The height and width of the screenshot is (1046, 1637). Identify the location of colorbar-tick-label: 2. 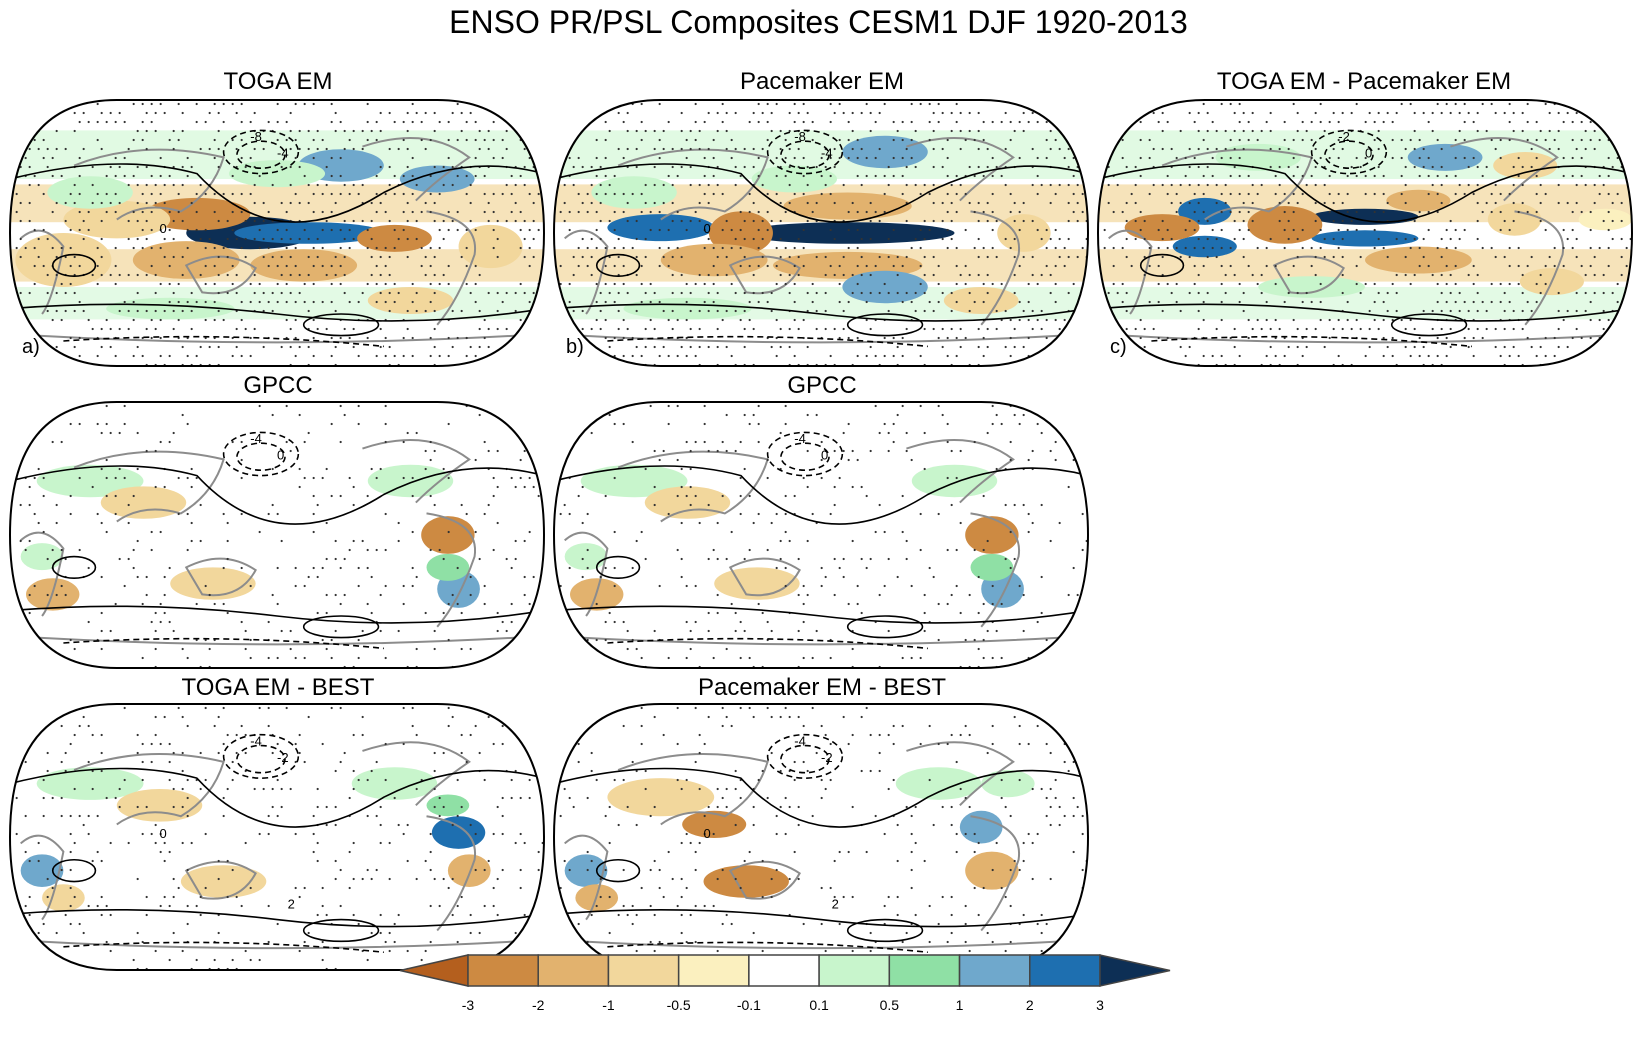
(1030, 1005).